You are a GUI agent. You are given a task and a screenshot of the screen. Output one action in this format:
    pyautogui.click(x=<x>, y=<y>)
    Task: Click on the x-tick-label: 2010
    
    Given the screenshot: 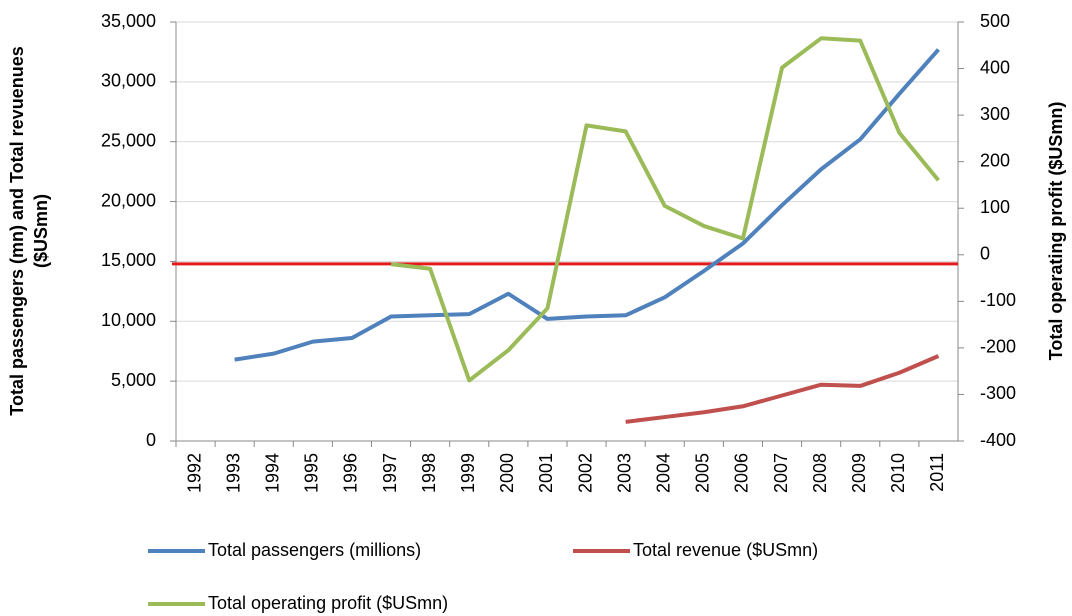 What is the action you would take?
    pyautogui.click(x=898, y=473)
    